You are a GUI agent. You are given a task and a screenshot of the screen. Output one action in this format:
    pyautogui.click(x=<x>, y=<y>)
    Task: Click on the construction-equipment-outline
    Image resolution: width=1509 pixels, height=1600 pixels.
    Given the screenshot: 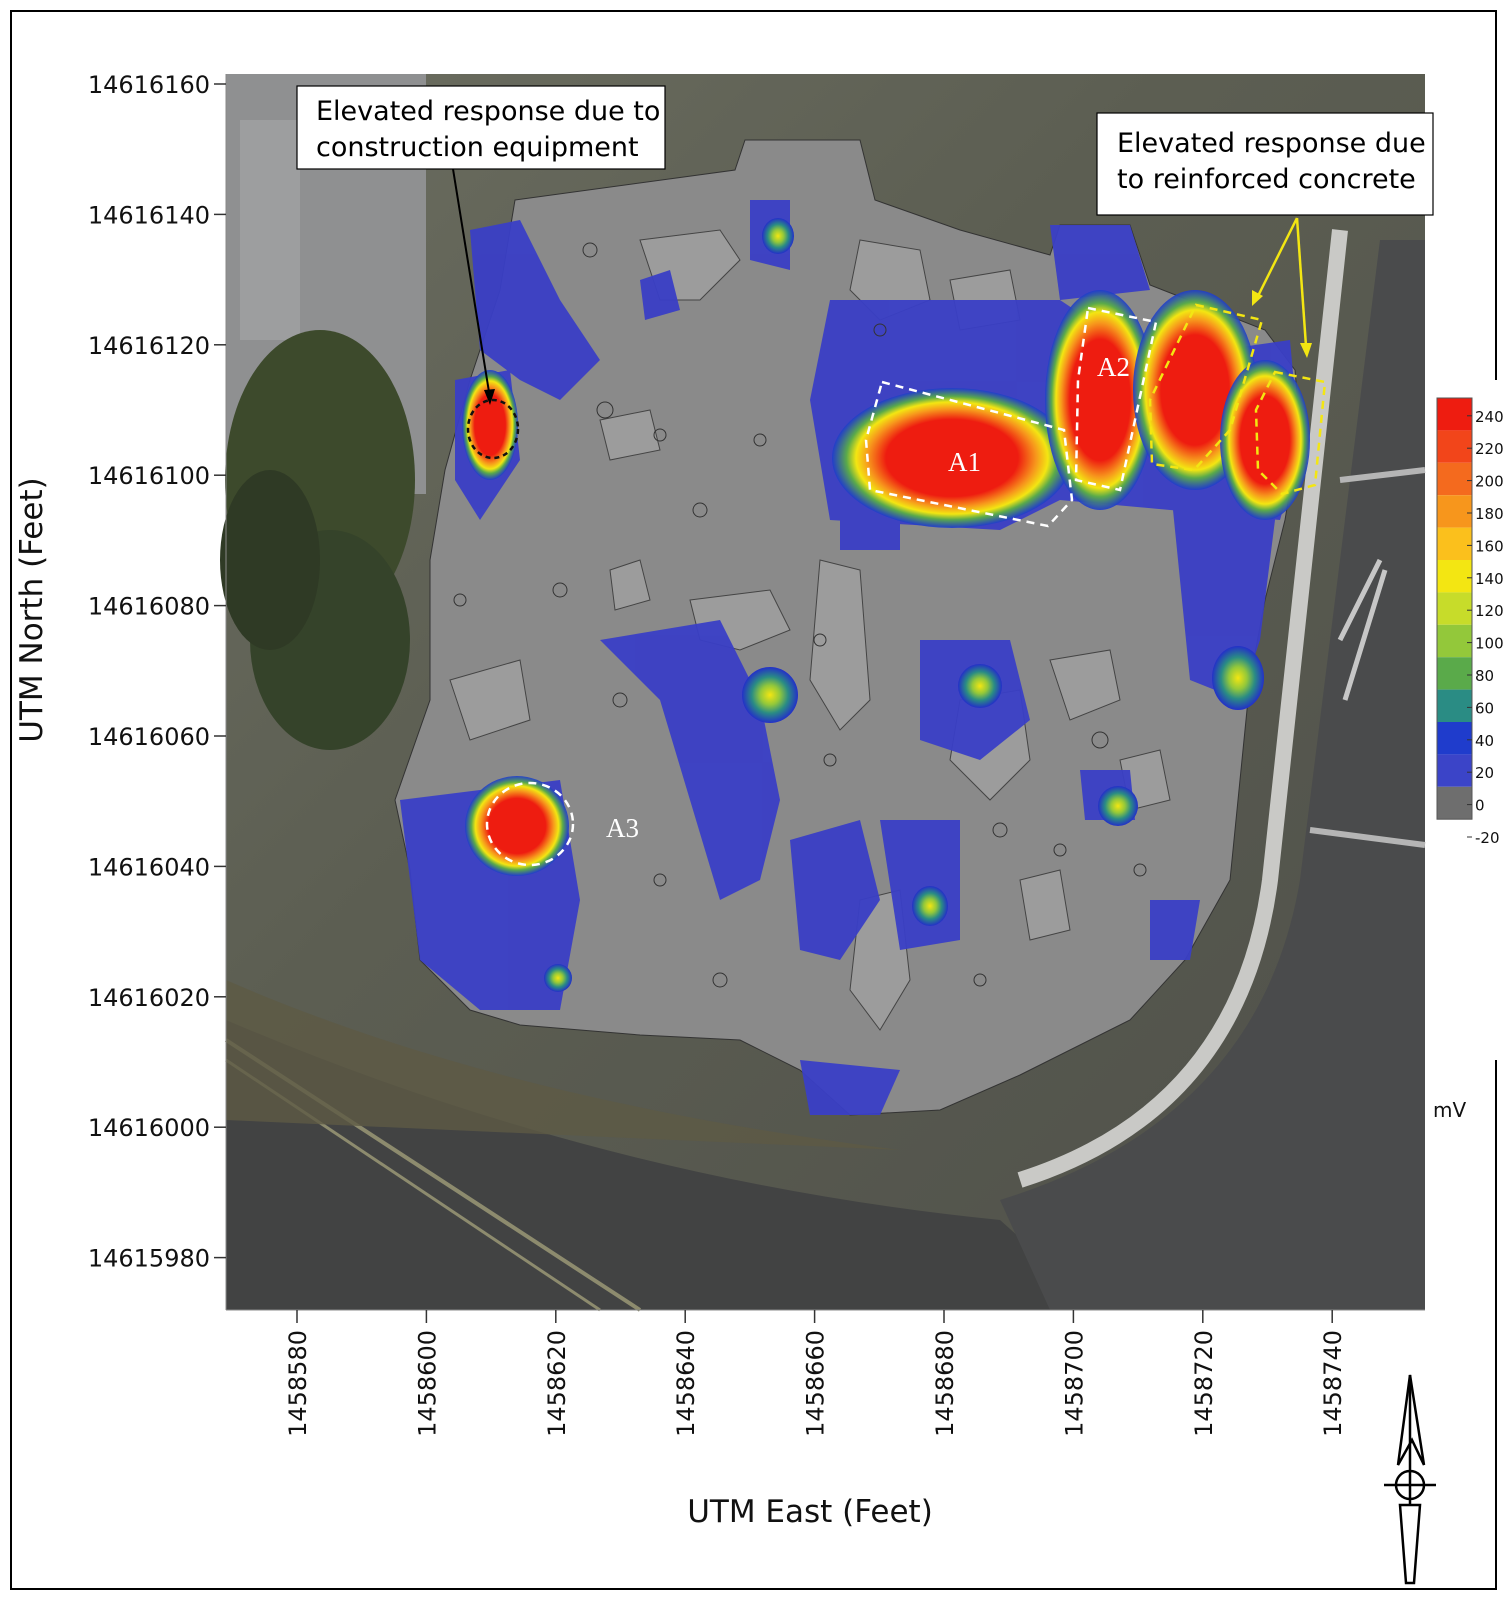 What is the action you would take?
    pyautogui.click(x=493, y=429)
    